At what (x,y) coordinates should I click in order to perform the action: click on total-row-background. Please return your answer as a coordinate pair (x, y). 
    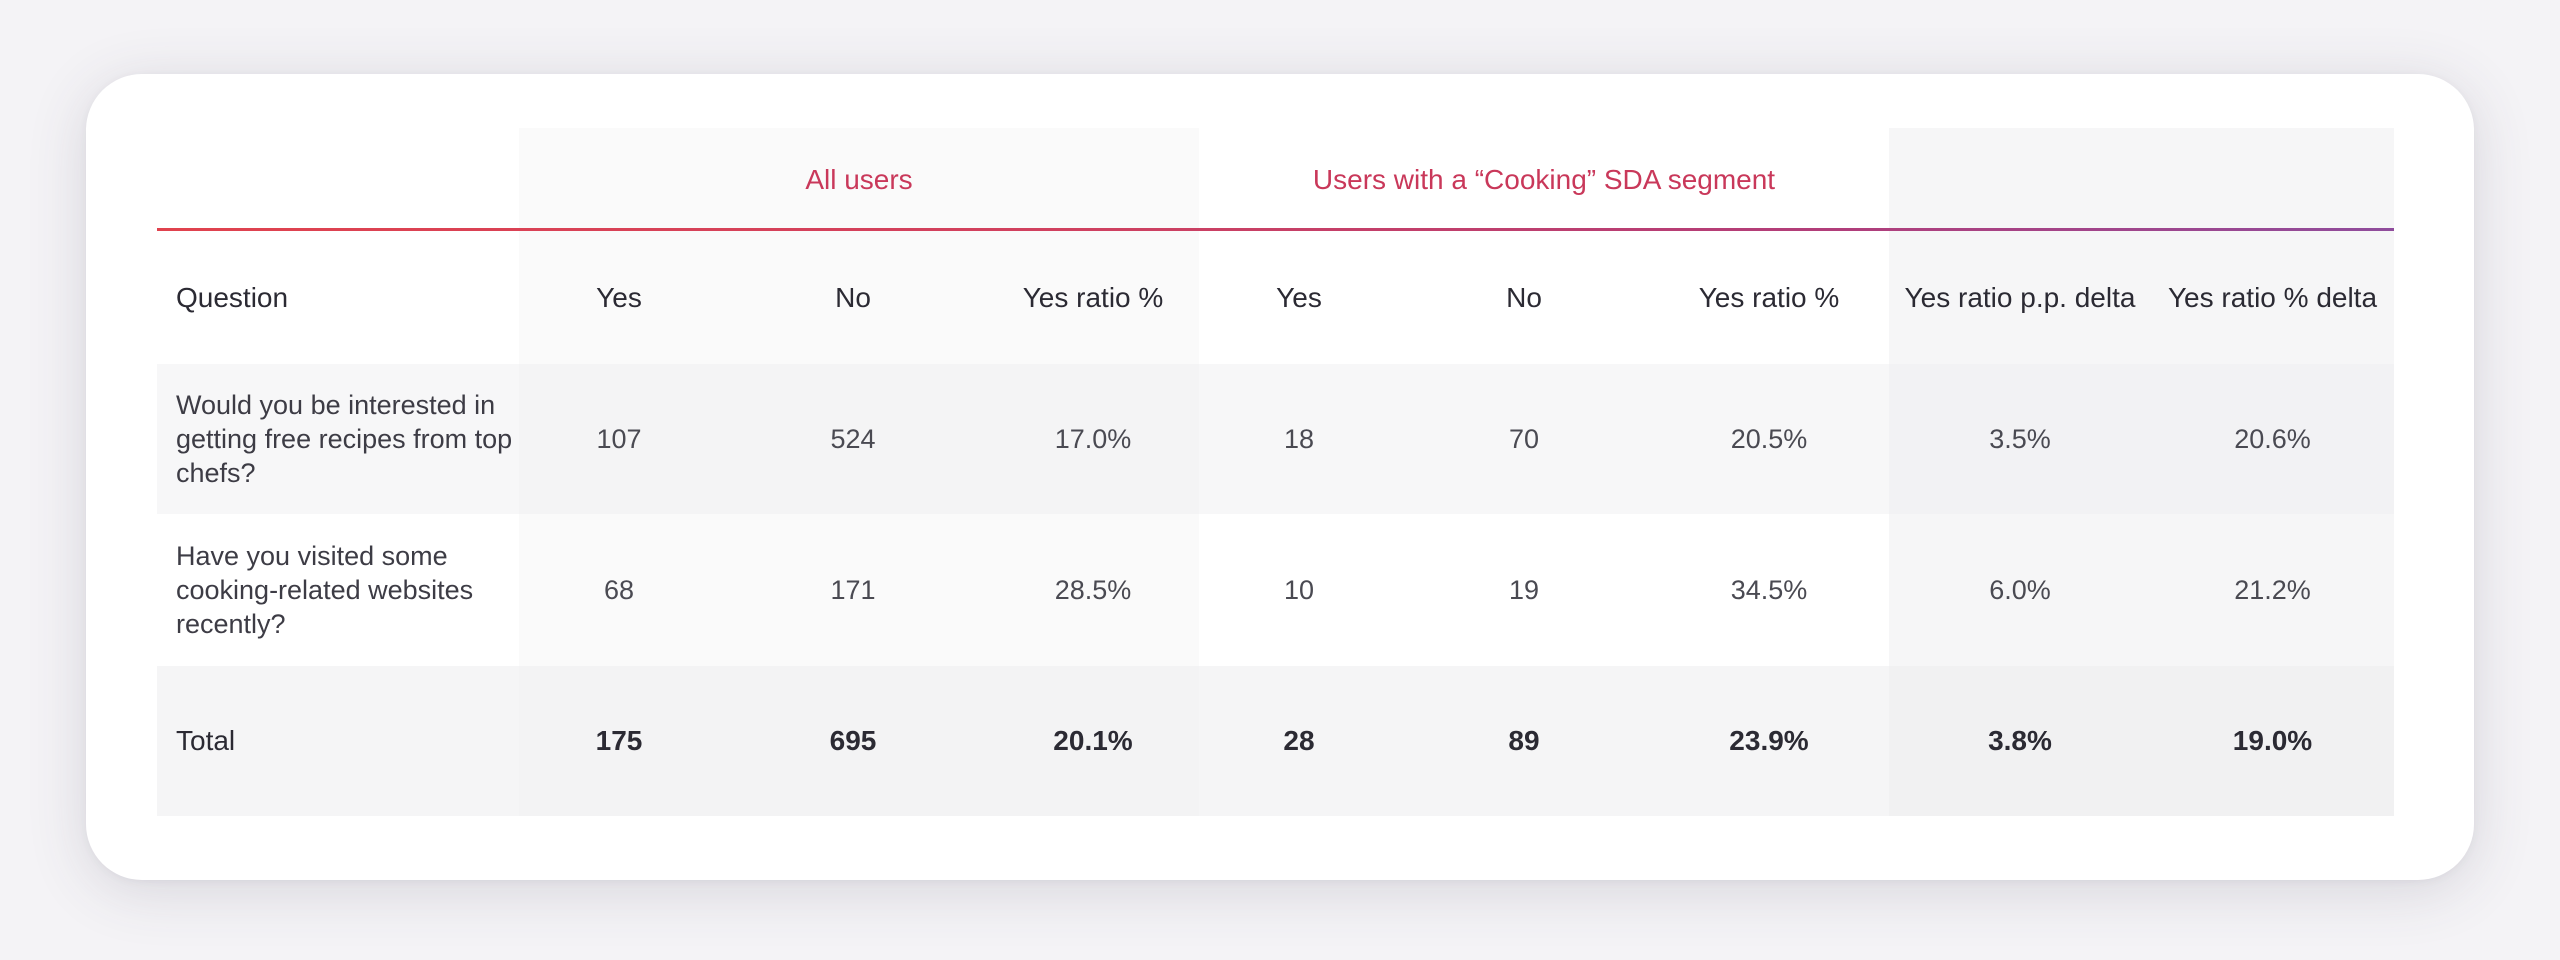
    Looking at the image, I should click on (1275, 741).